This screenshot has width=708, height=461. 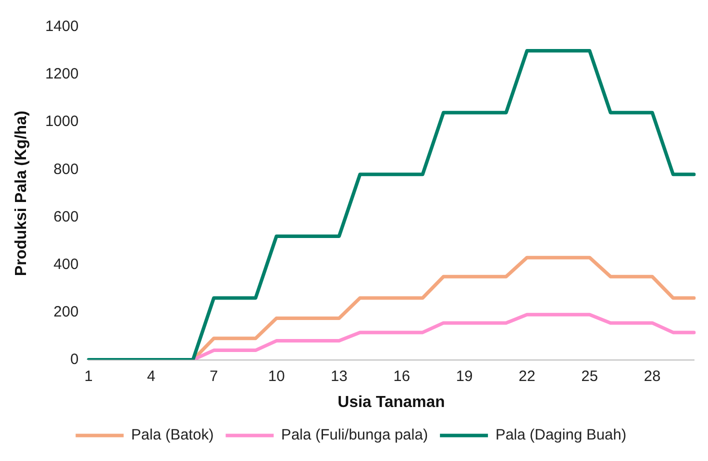 I want to click on x-tick-label: 13, so click(x=339, y=376).